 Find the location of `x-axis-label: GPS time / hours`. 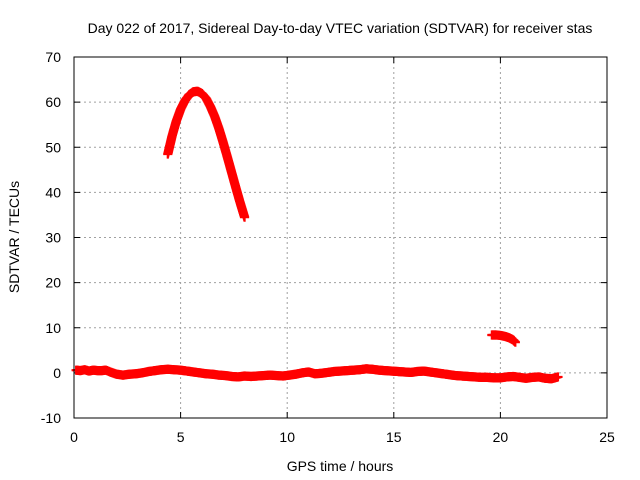

x-axis-label: GPS time / hours is located at coordinates (340, 466).